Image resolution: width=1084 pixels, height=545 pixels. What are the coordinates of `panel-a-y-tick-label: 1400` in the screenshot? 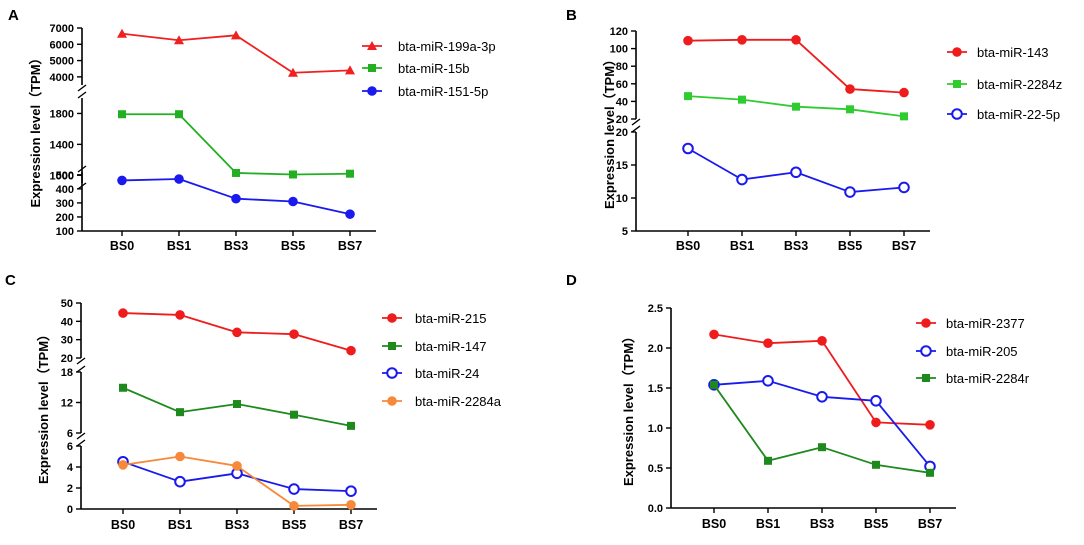 It's located at (62, 145).